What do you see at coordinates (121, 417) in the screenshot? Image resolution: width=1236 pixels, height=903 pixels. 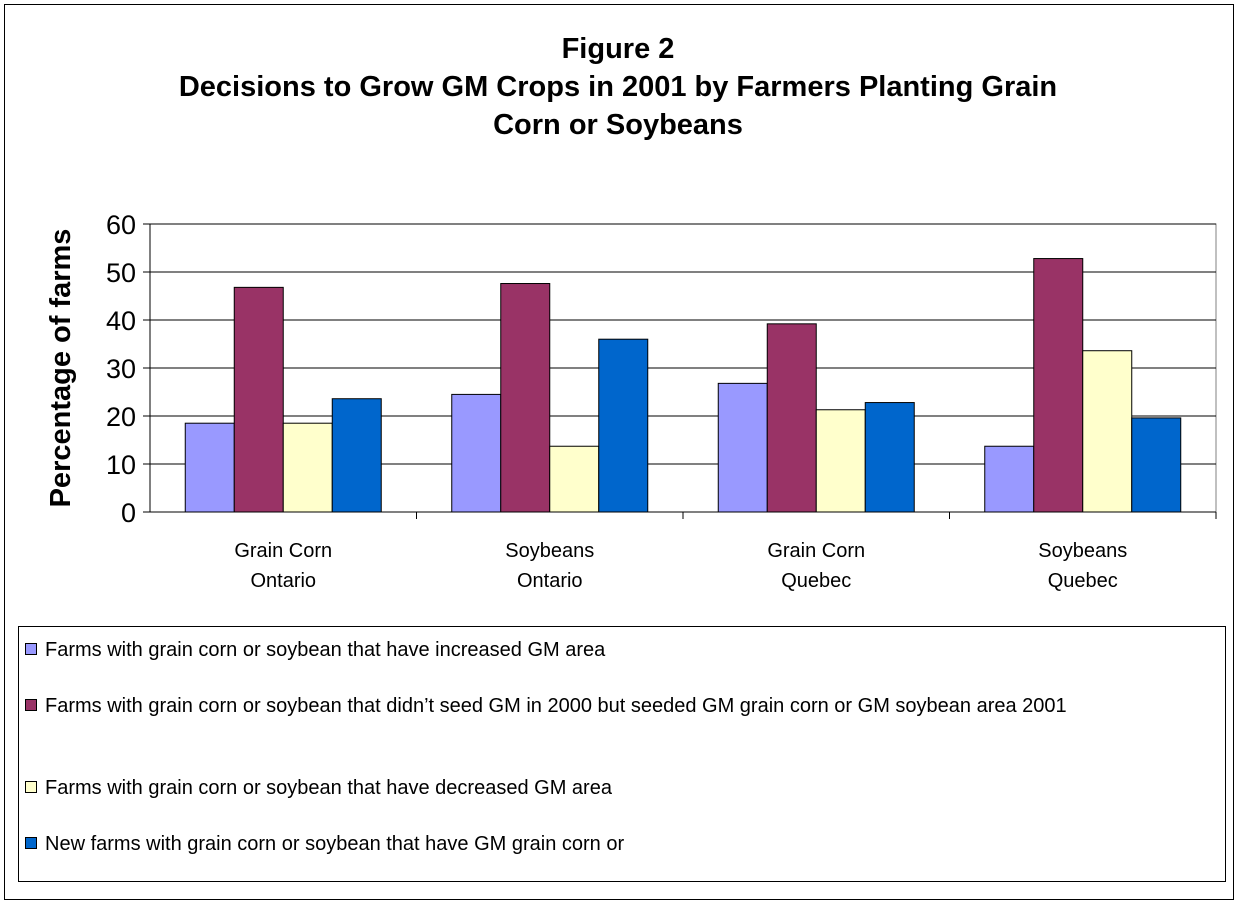 I see `y-tick-label: 20` at bounding box center [121, 417].